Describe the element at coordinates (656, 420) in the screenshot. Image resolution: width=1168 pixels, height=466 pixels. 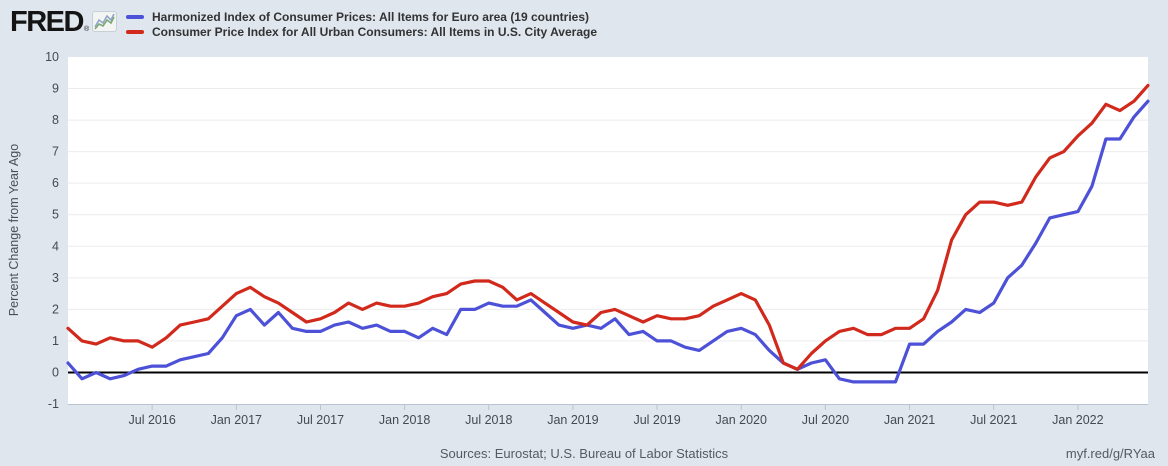
I see `x-tick-label: Jul 2019` at that location.